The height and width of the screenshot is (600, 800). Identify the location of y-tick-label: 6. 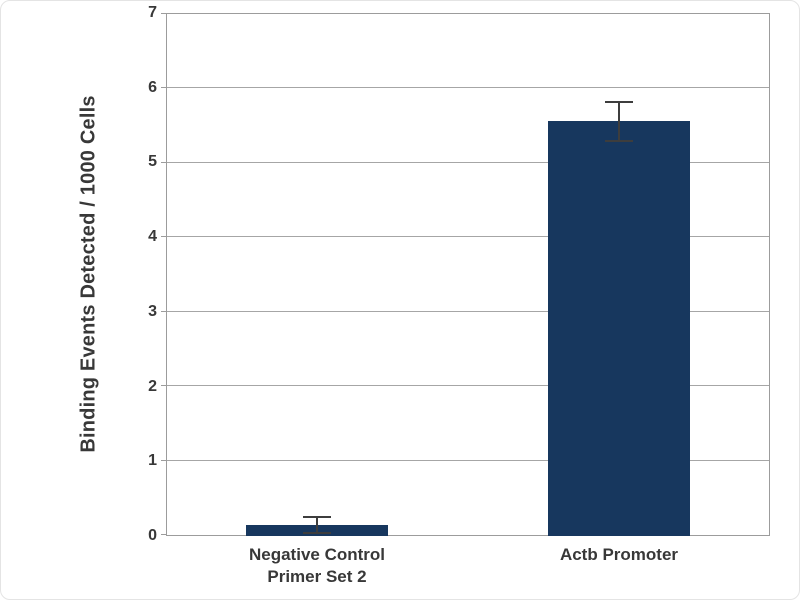
(152, 87).